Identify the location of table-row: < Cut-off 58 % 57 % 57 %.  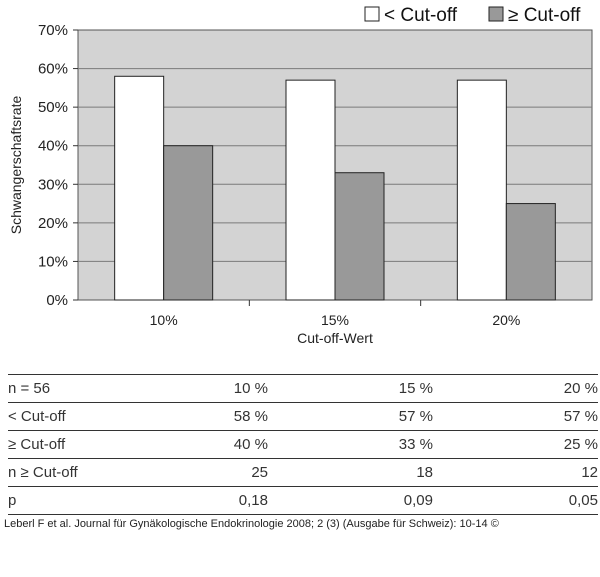
(303, 416).